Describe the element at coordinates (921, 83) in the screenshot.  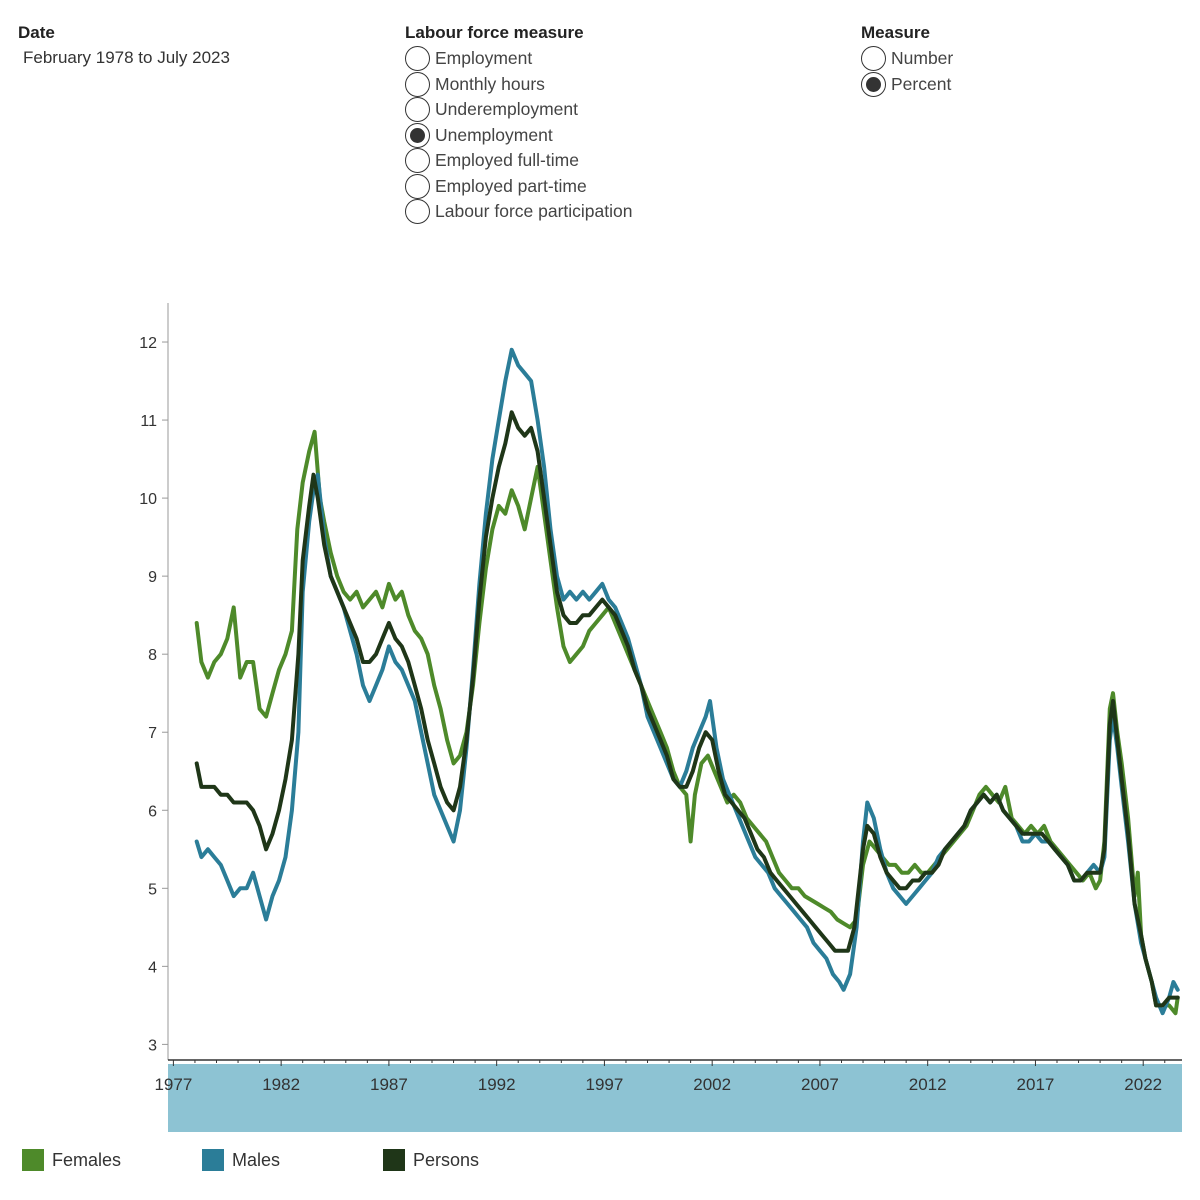
I see `measure-option-label: Percent` at that location.